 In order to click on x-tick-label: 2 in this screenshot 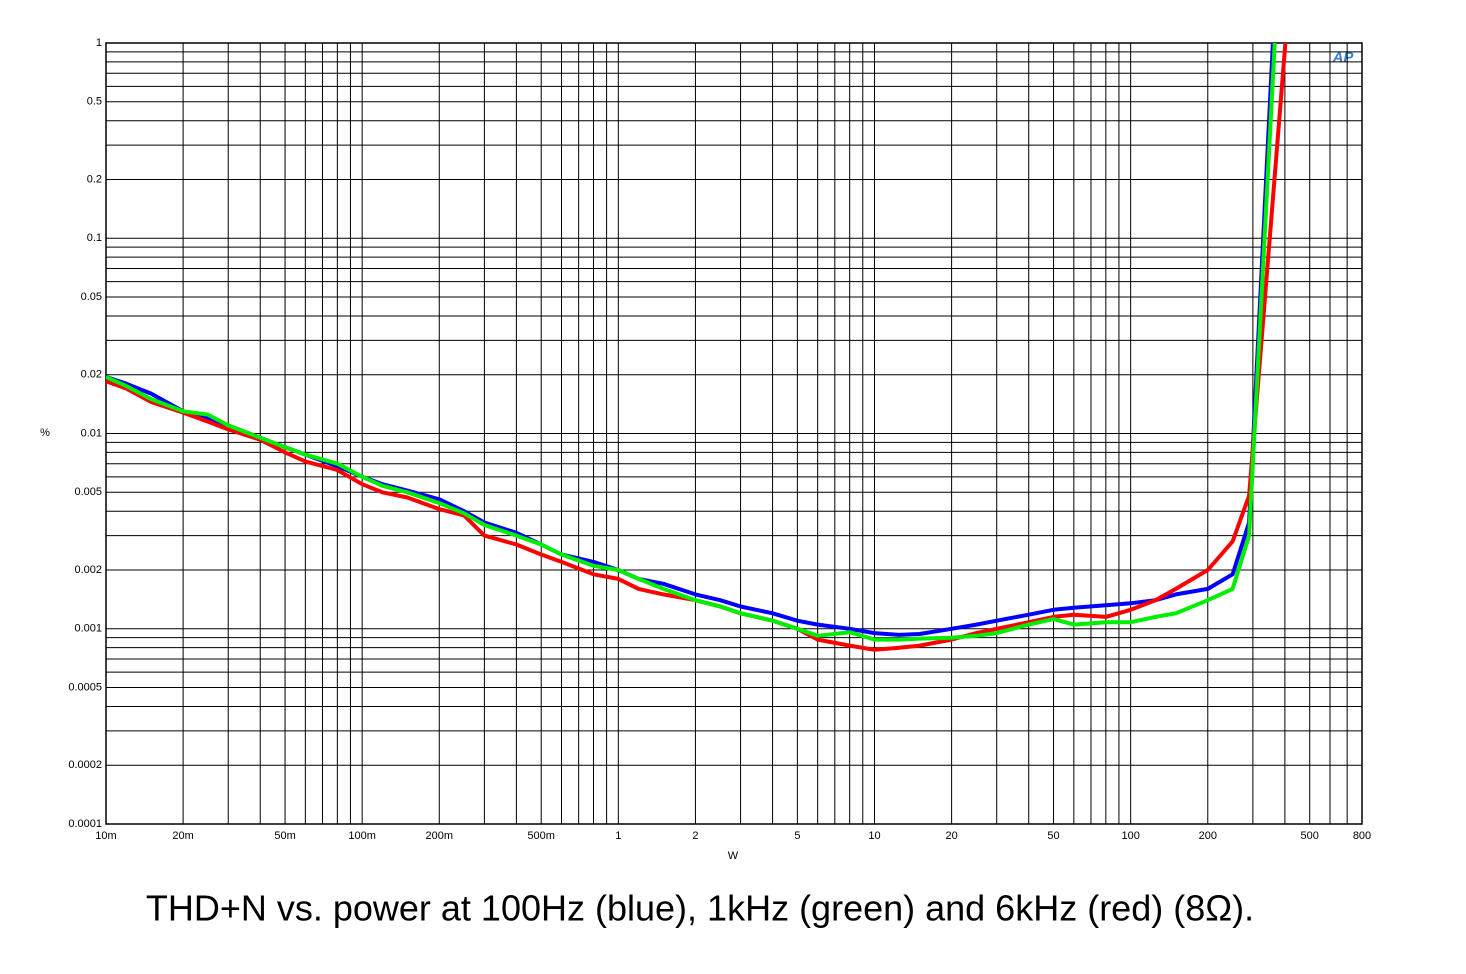, I will do `click(695, 836)`.